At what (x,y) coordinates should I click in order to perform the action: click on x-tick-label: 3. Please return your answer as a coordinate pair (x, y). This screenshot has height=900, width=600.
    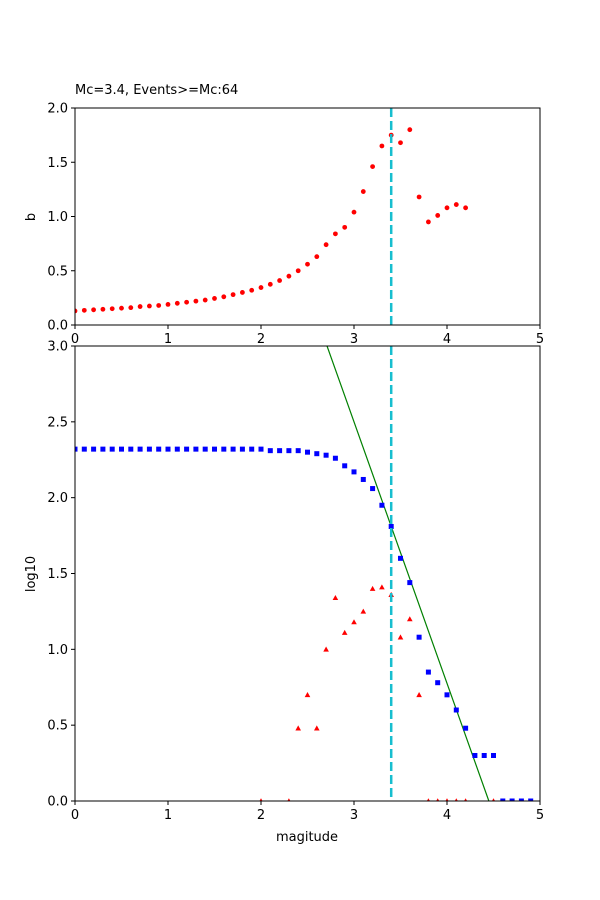
    Looking at the image, I should click on (354, 815).